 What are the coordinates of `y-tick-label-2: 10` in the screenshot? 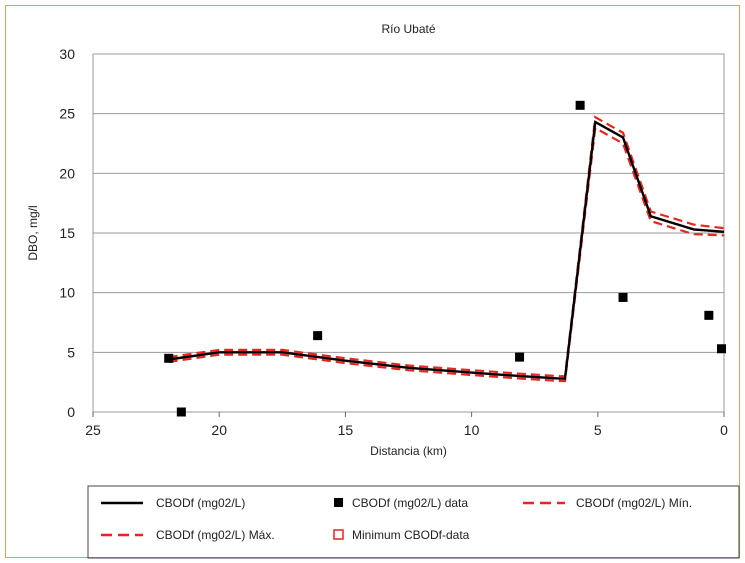 It's located at (67, 293).